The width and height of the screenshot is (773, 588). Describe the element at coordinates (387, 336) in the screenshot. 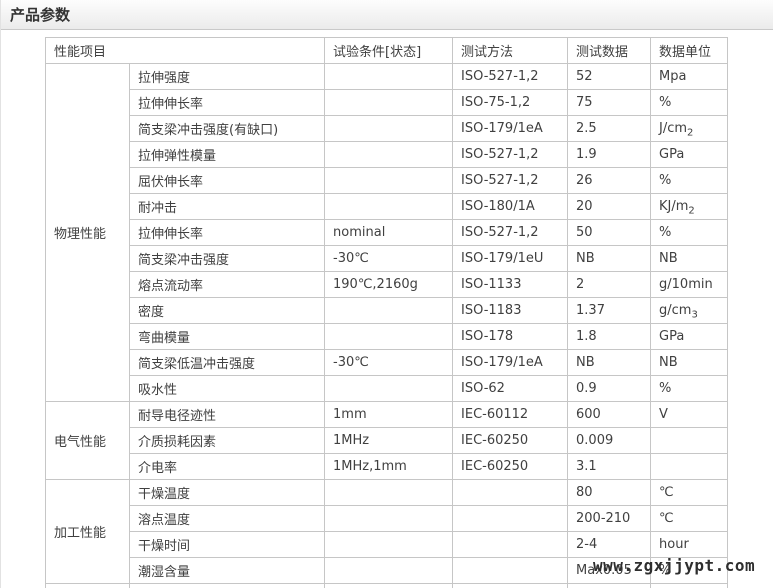

I see `table-row: 弯曲模量 ISO-178 1.8 GPa` at that location.